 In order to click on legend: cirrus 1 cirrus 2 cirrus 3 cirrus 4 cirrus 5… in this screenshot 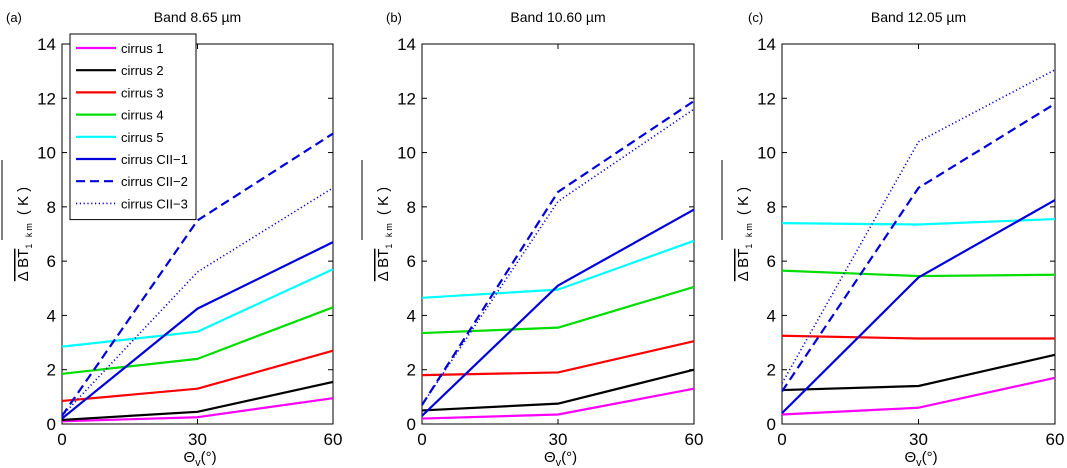, I will do `click(133, 127)`.